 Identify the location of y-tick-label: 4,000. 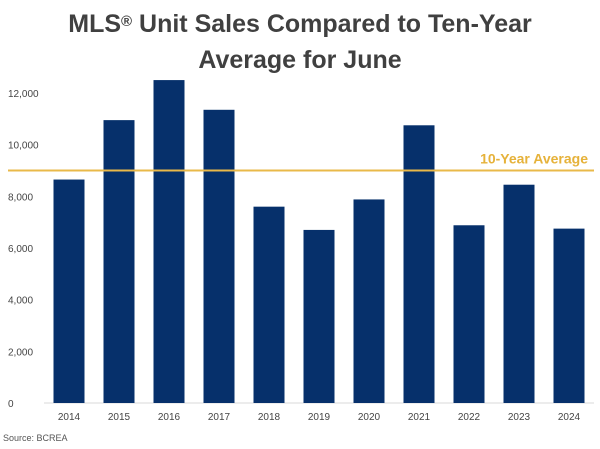
(20, 301).